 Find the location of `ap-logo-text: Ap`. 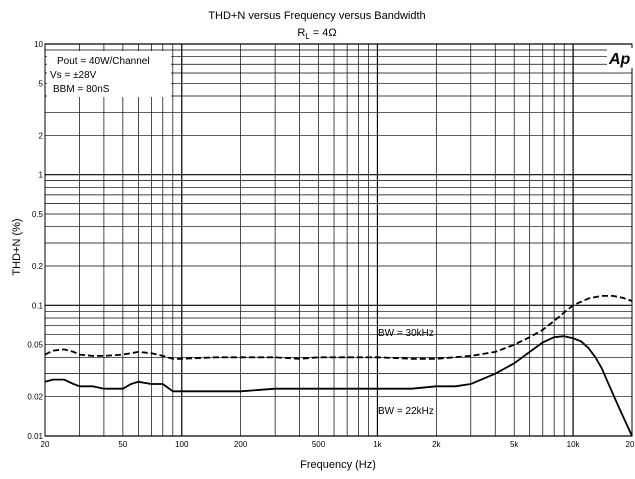

ap-logo-text: Ap is located at coordinates (619, 59).